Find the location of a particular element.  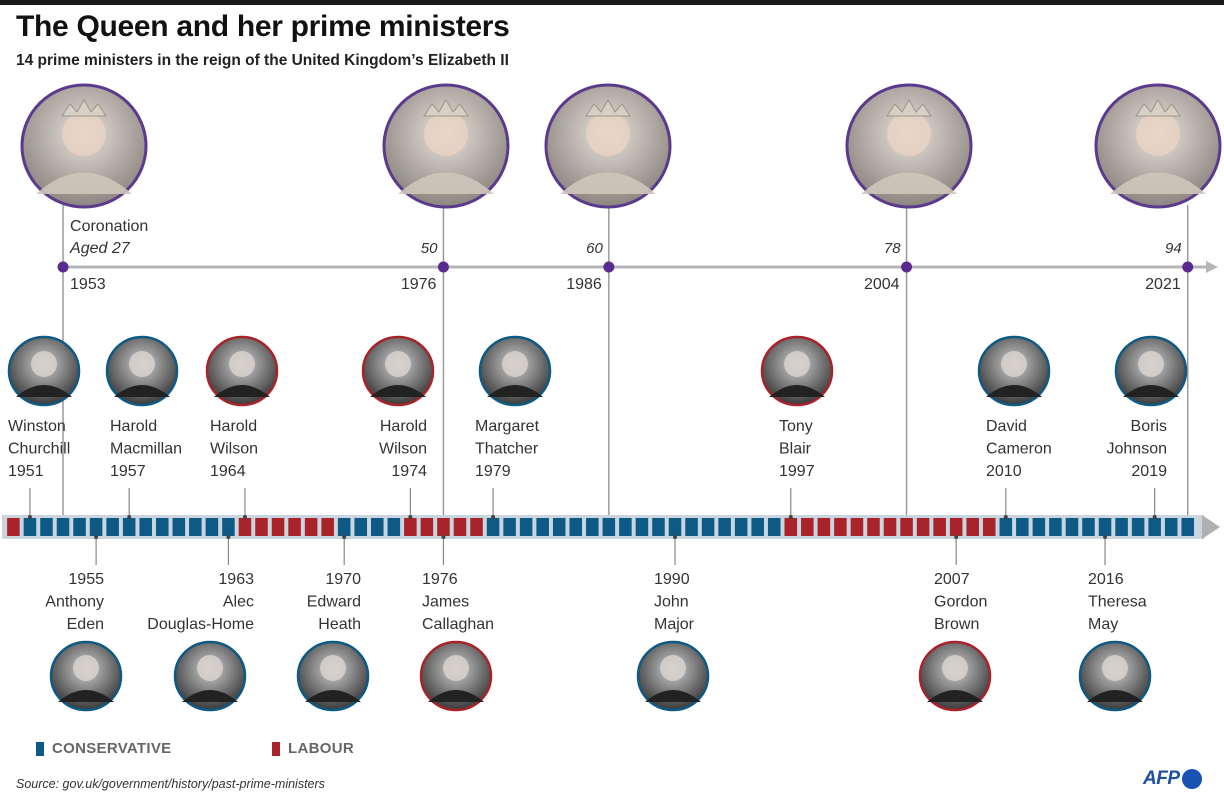

pm-wilson-1974: Harold Wilson 1974 is located at coordinates (398, 427).